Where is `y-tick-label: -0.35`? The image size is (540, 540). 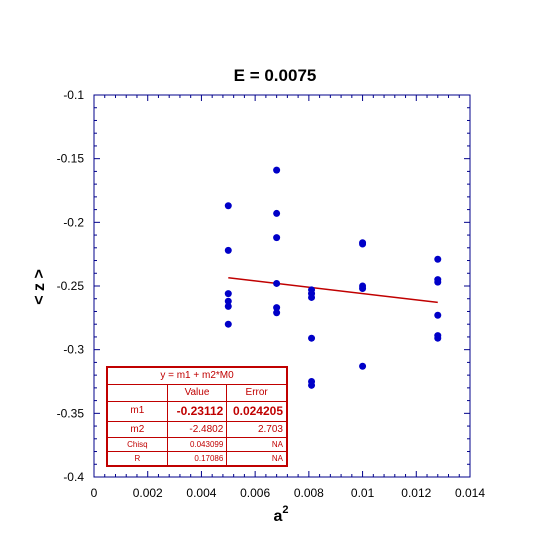 y-tick-label: -0.35 is located at coordinates (71, 413).